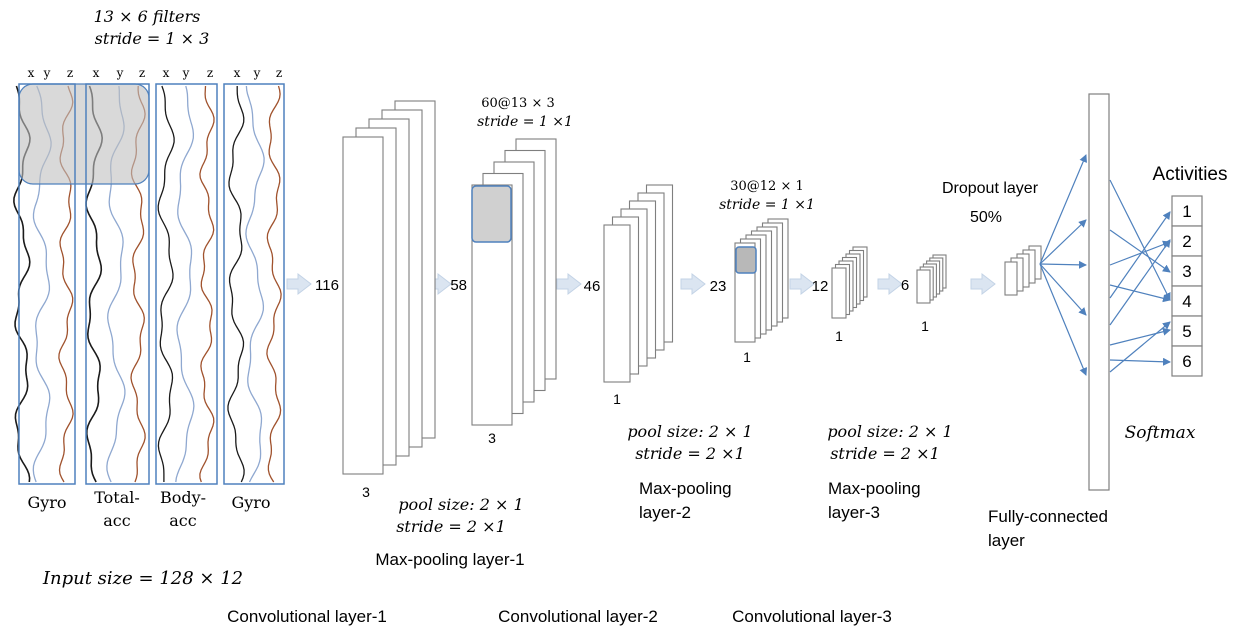  Describe the element at coordinates (885, 453) in the screenshot. I see `pool3-stride-label: stride = 2 ×1` at that location.